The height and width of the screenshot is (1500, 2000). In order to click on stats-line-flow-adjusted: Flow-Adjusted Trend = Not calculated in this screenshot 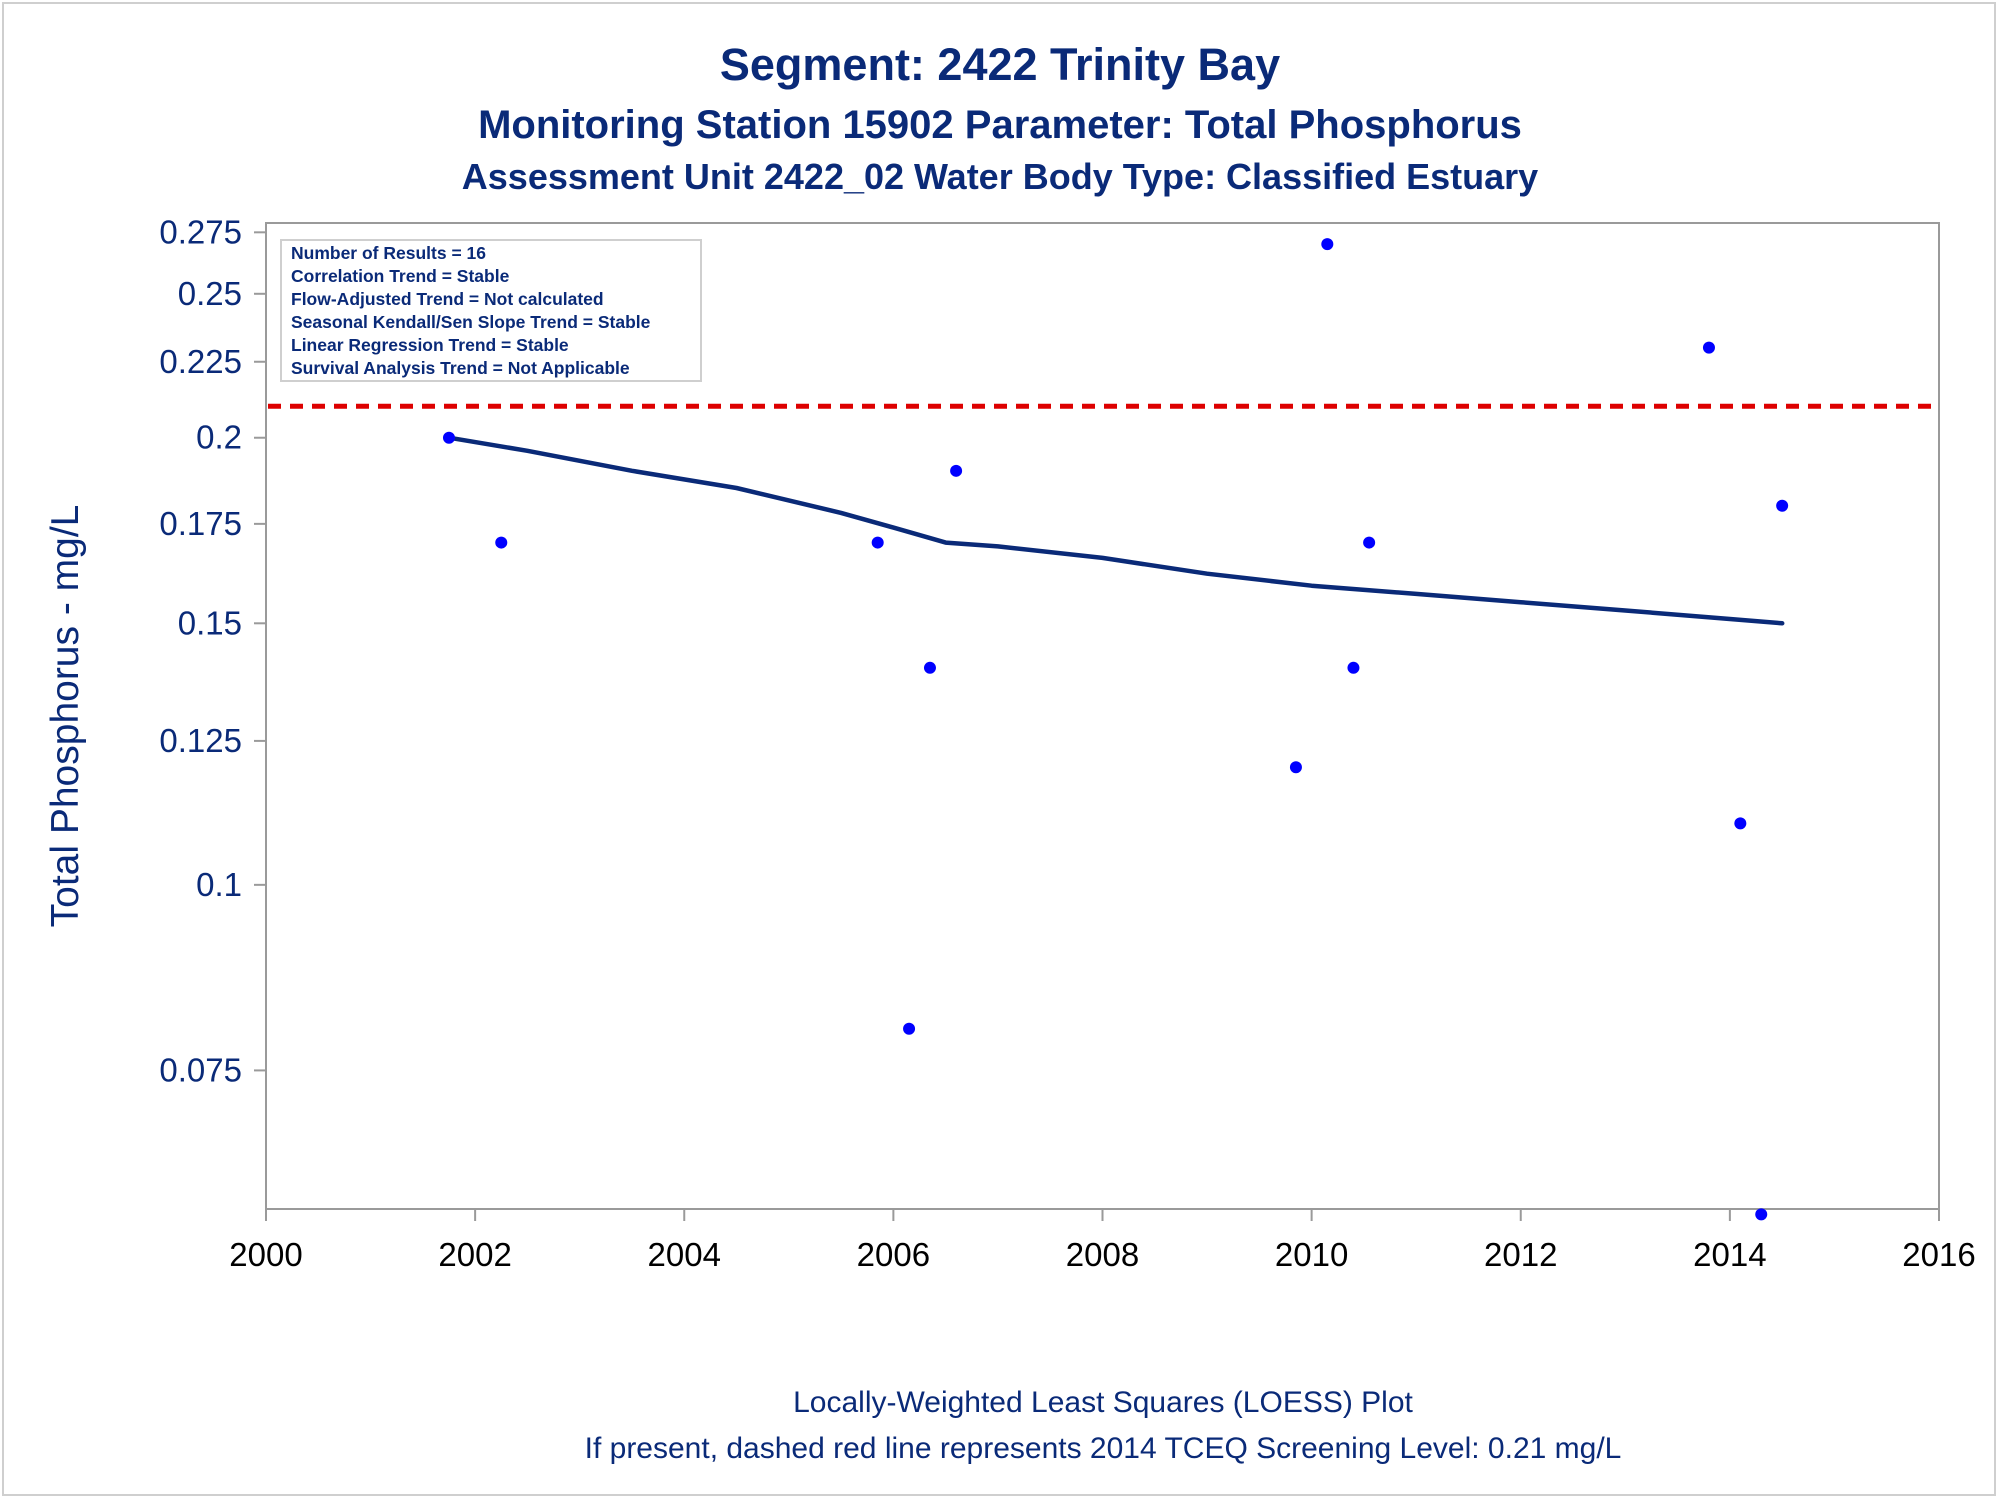, I will do `click(447, 299)`.